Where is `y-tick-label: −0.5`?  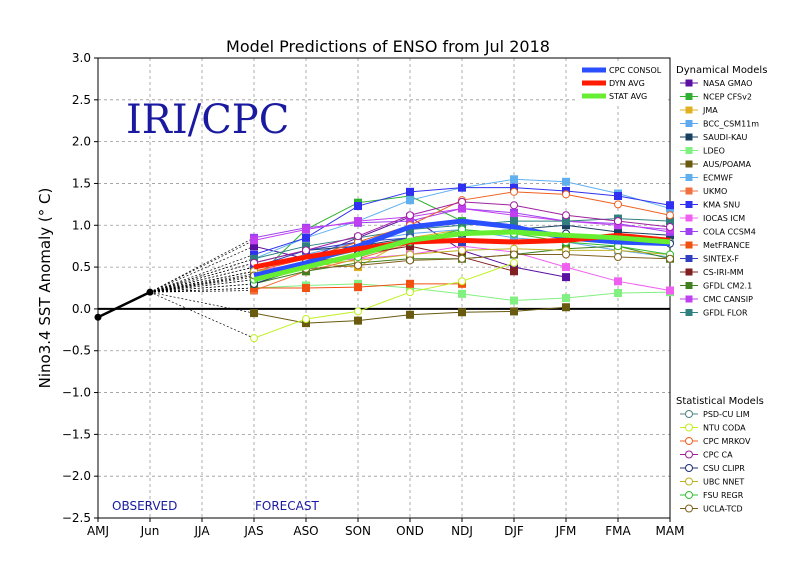
y-tick-label: −0.5 is located at coordinates (76, 351).